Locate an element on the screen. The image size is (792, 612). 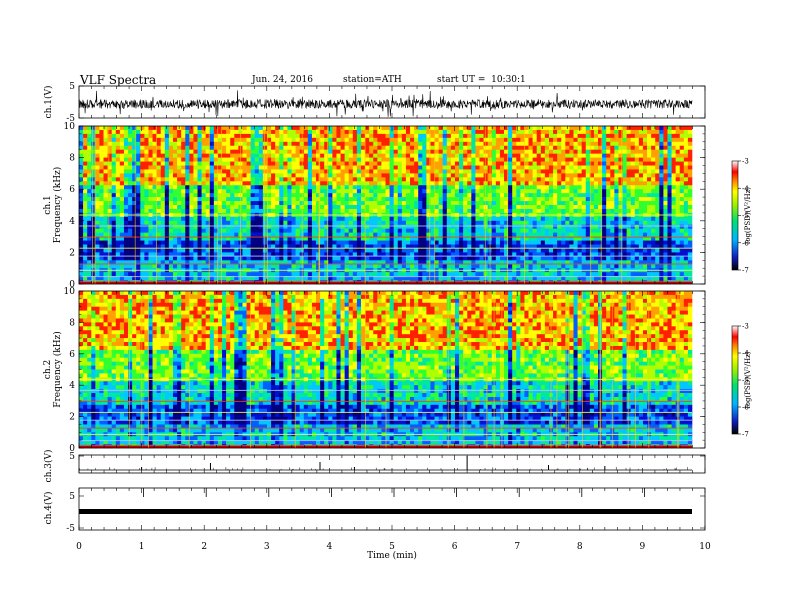
ch.2-colorbar-tick: -3 is located at coordinates (745, 327).